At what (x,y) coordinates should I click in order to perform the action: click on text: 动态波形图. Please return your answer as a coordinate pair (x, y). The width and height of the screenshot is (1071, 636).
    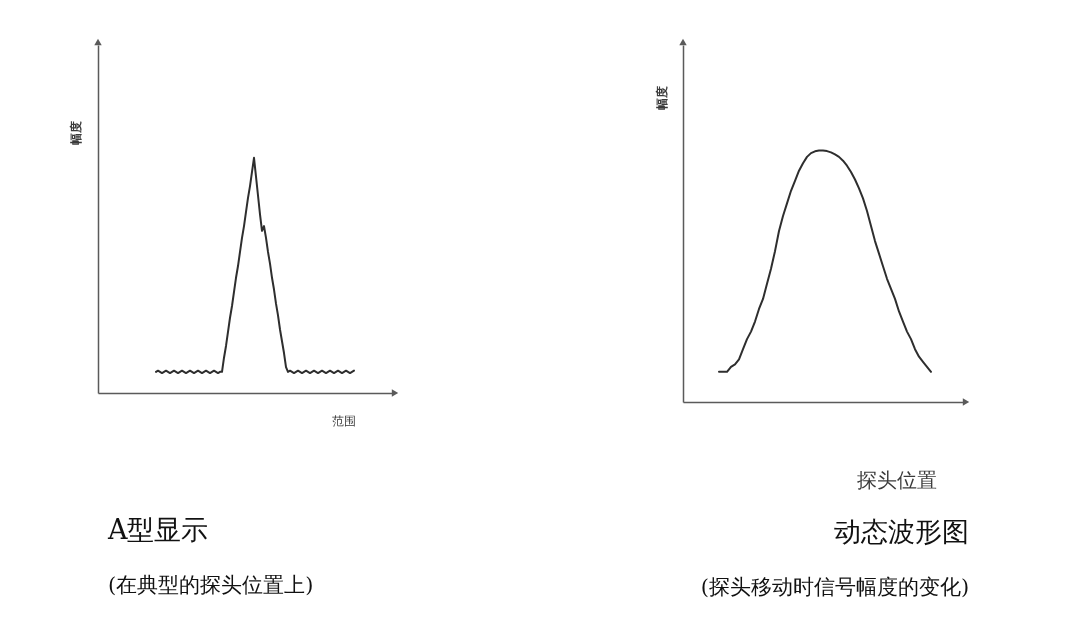
    Looking at the image, I should click on (902, 531).